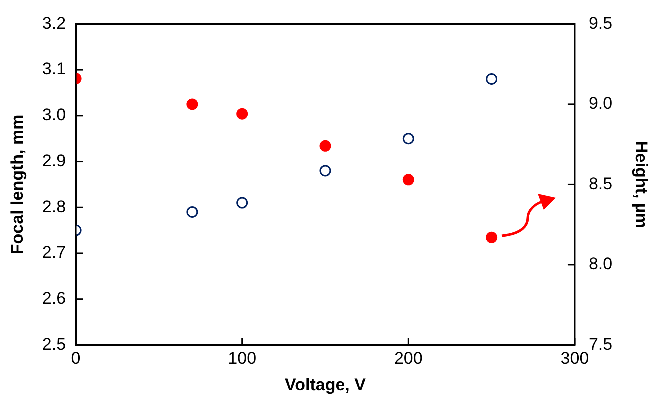 This screenshot has width=663, height=400. What do you see at coordinates (600, 23) in the screenshot?
I see `y2-tick-label: 9.5` at bounding box center [600, 23].